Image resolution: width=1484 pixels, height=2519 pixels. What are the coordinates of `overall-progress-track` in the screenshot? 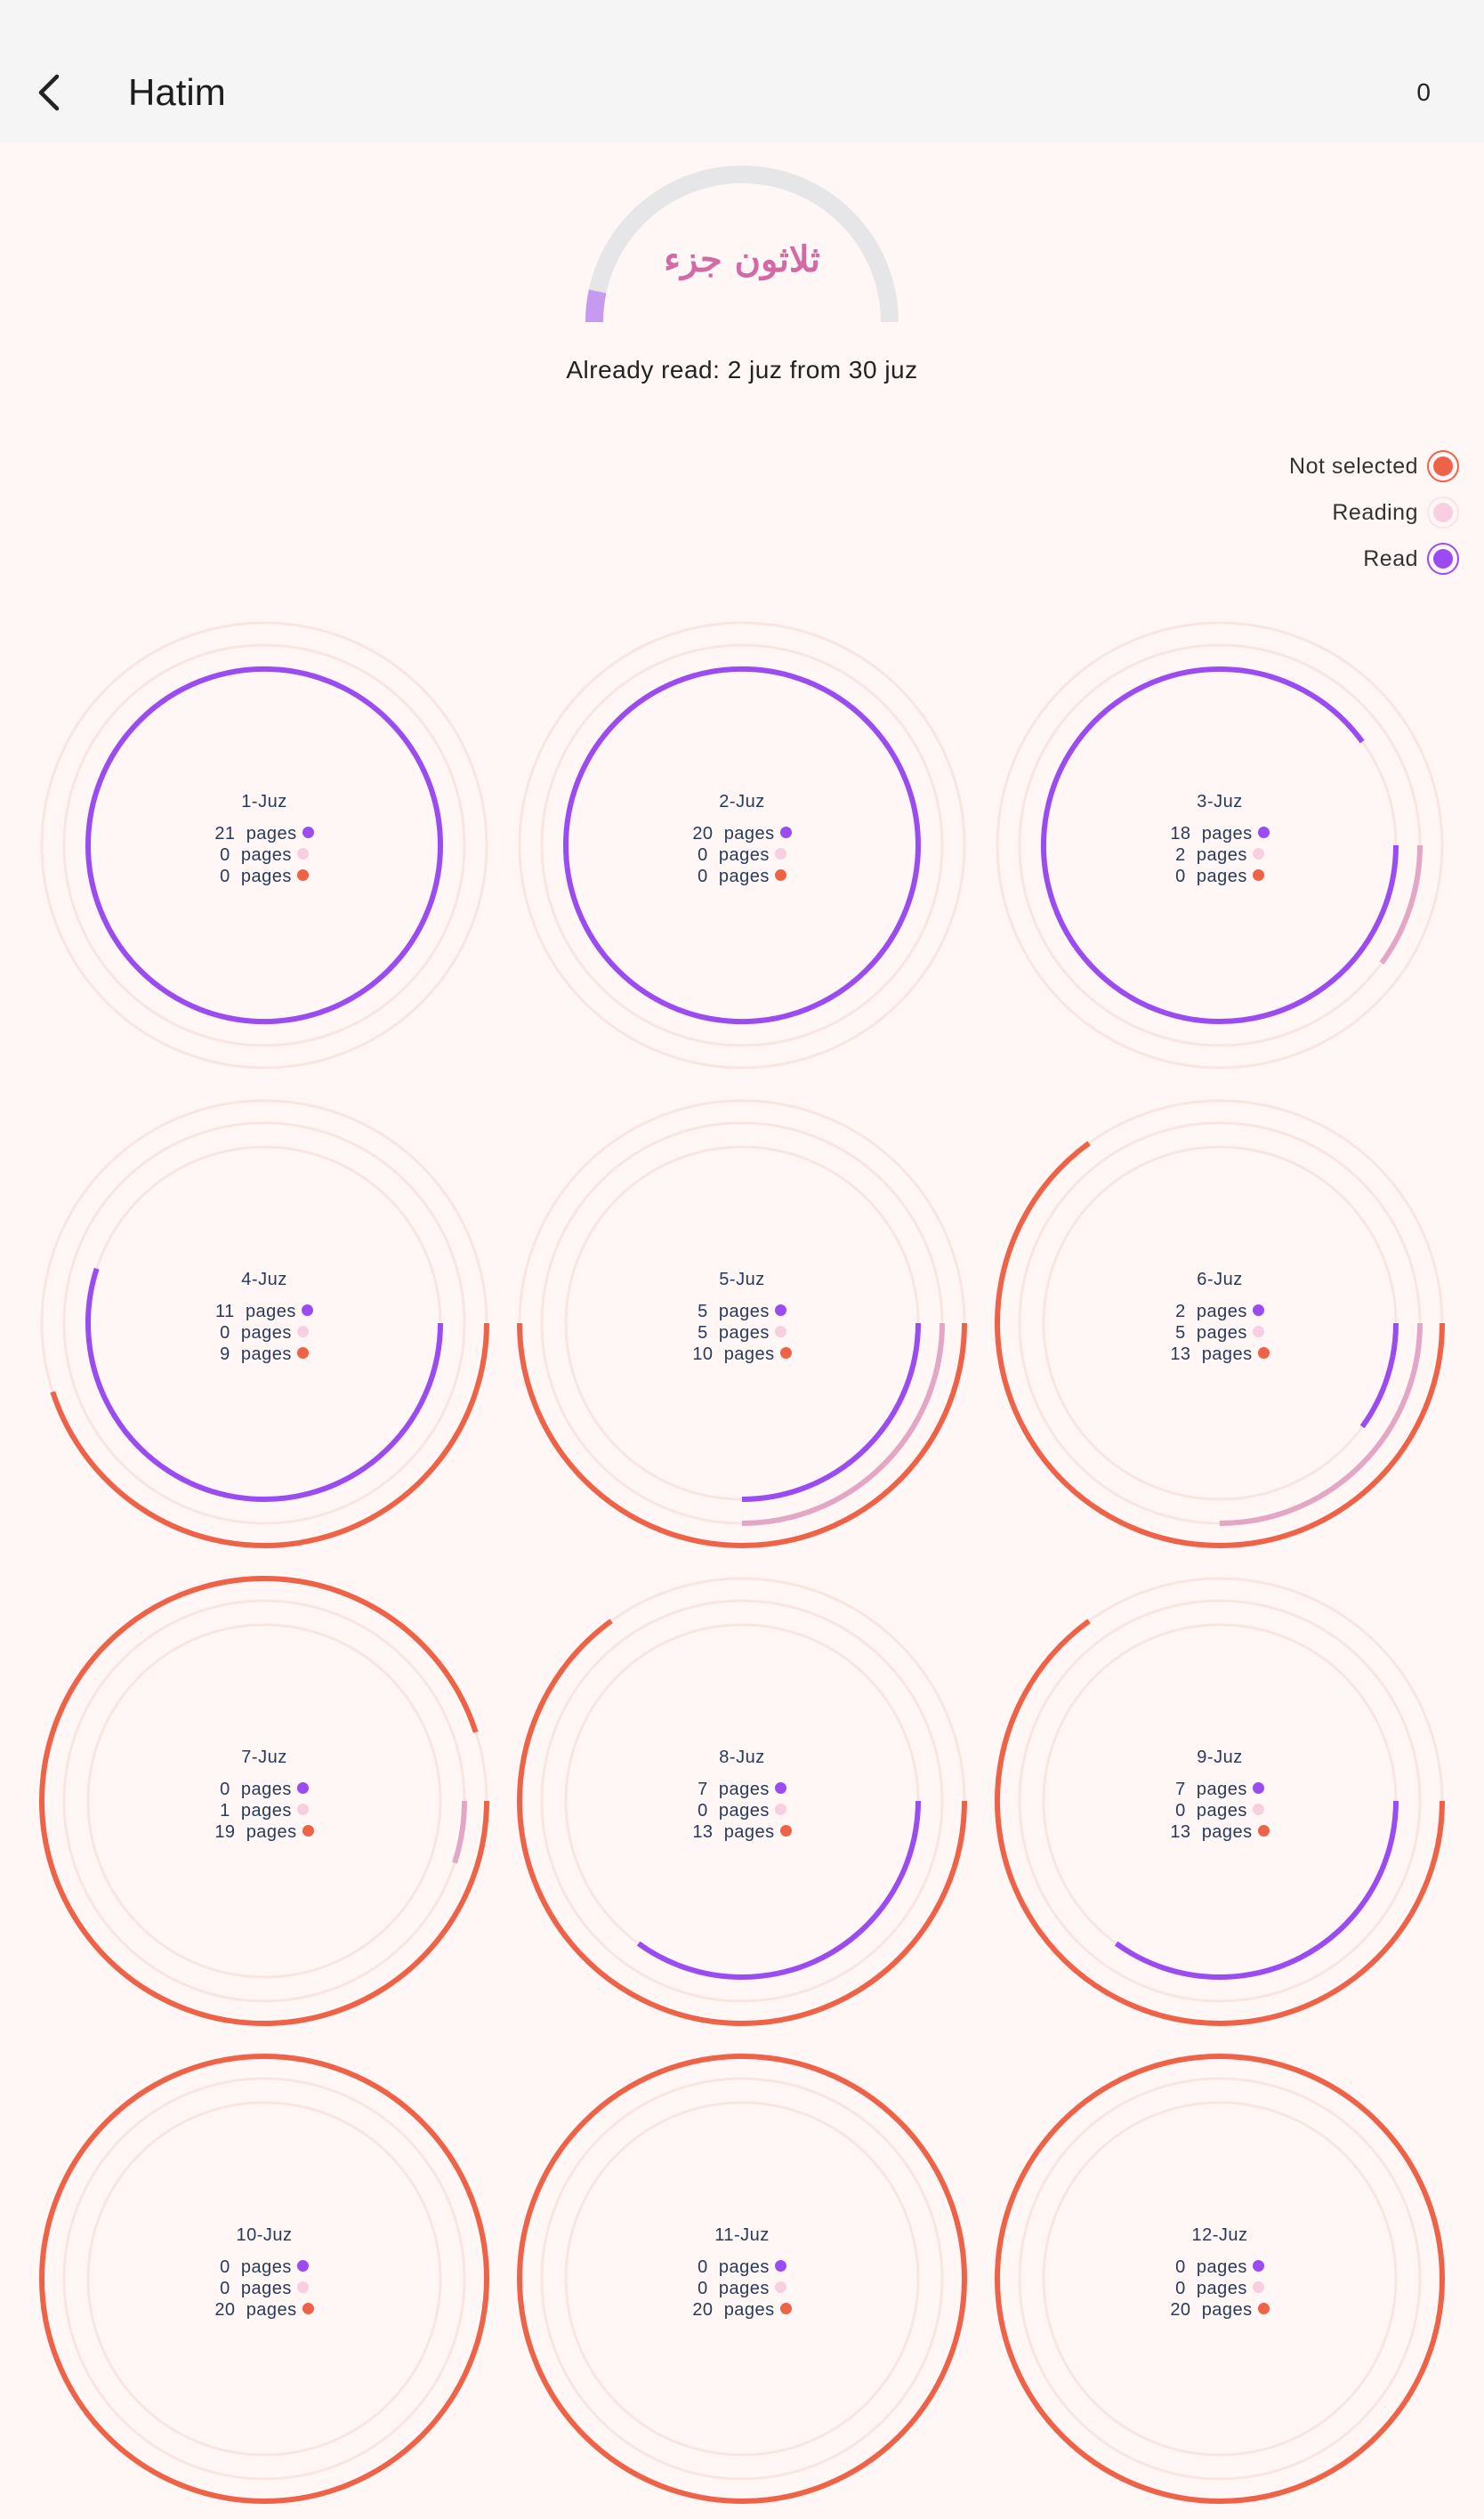 It's located at (742, 244).